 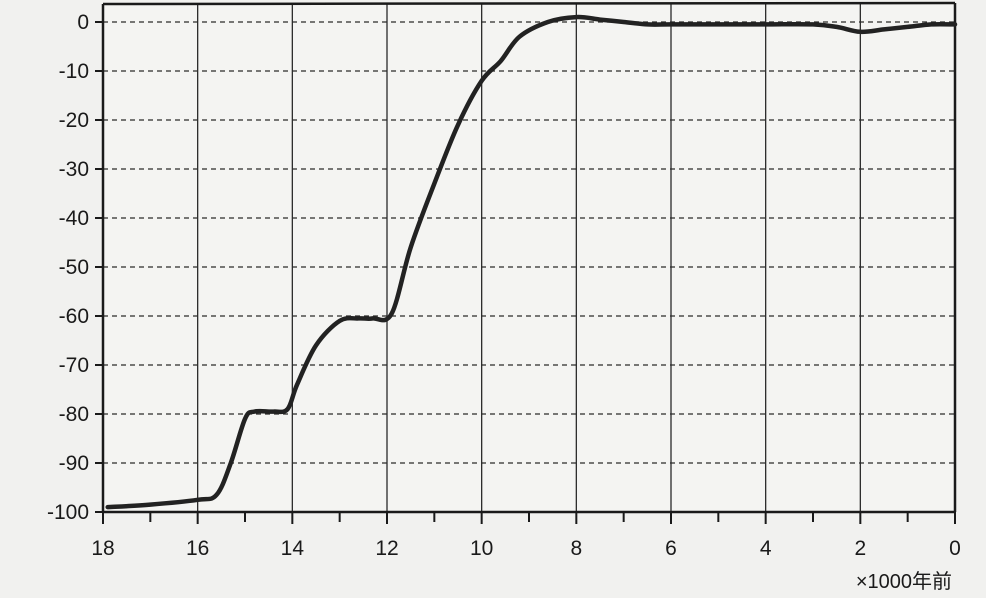 I want to click on y-tick-label: -100, so click(x=68, y=512).